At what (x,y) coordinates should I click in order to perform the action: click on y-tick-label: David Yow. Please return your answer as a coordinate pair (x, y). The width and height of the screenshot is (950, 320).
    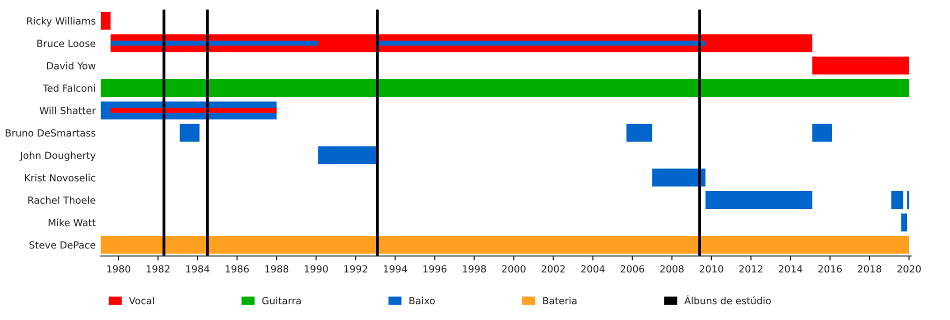
    Looking at the image, I should click on (71, 66).